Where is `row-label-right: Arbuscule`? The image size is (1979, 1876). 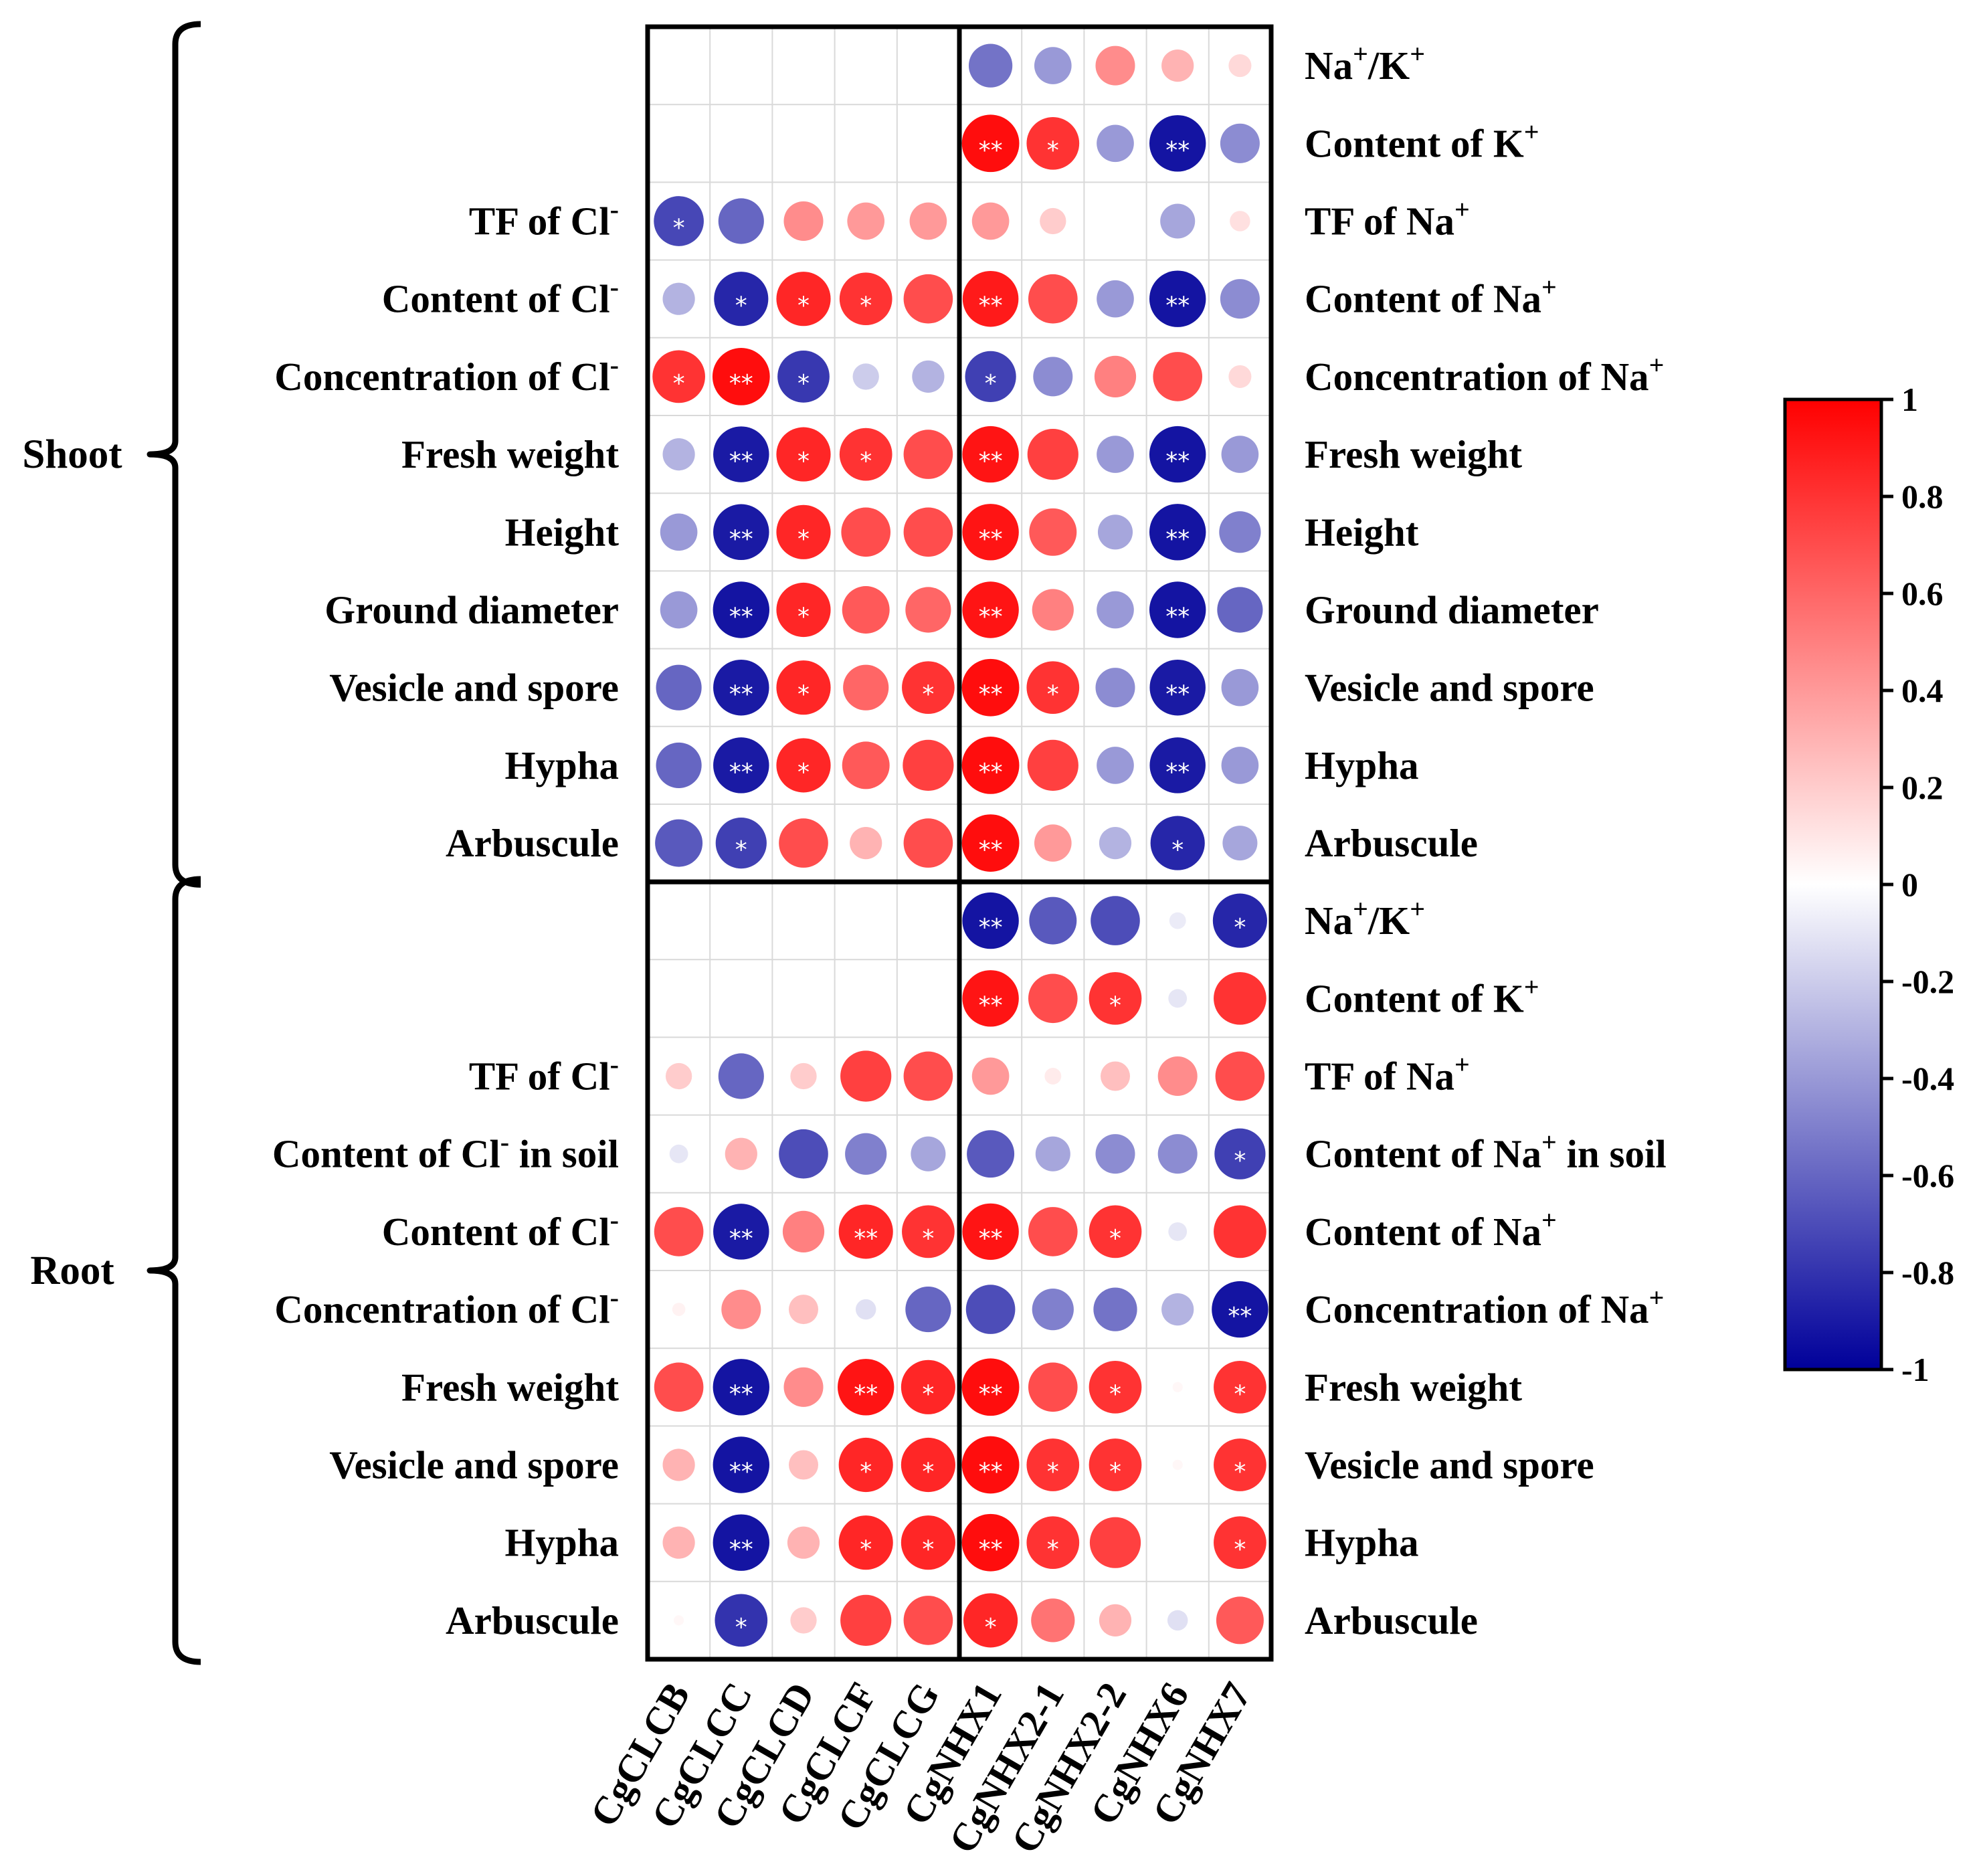
row-label-right: Arbuscule is located at coordinates (1391, 1620).